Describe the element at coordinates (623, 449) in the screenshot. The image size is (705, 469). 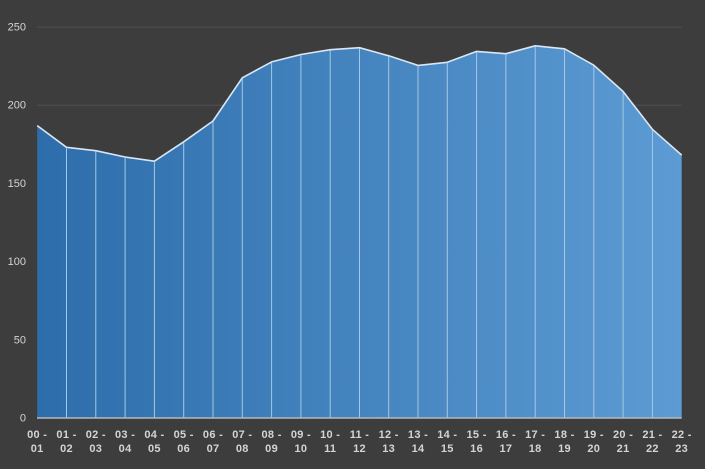
I see `svg-text: 21` at that location.